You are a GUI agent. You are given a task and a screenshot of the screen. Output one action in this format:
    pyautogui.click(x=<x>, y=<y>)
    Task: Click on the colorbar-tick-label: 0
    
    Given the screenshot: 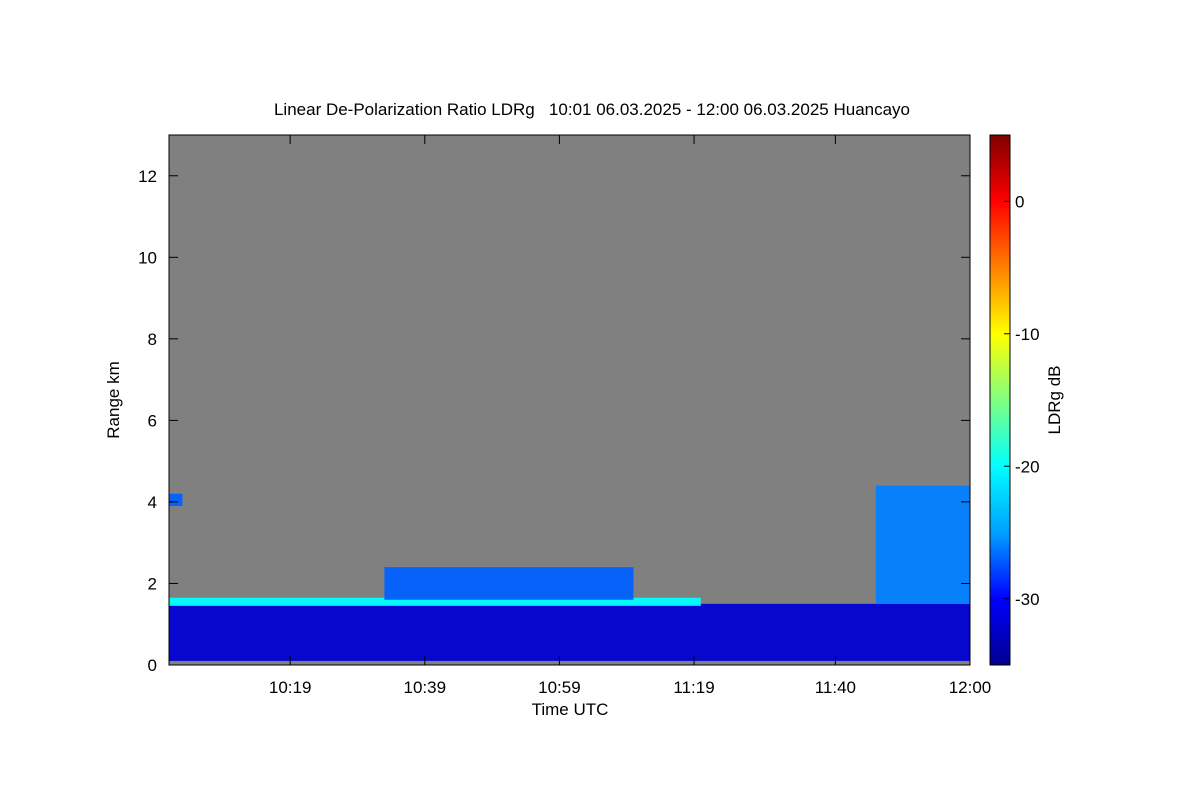 What is the action you would take?
    pyautogui.click(x=1019, y=201)
    